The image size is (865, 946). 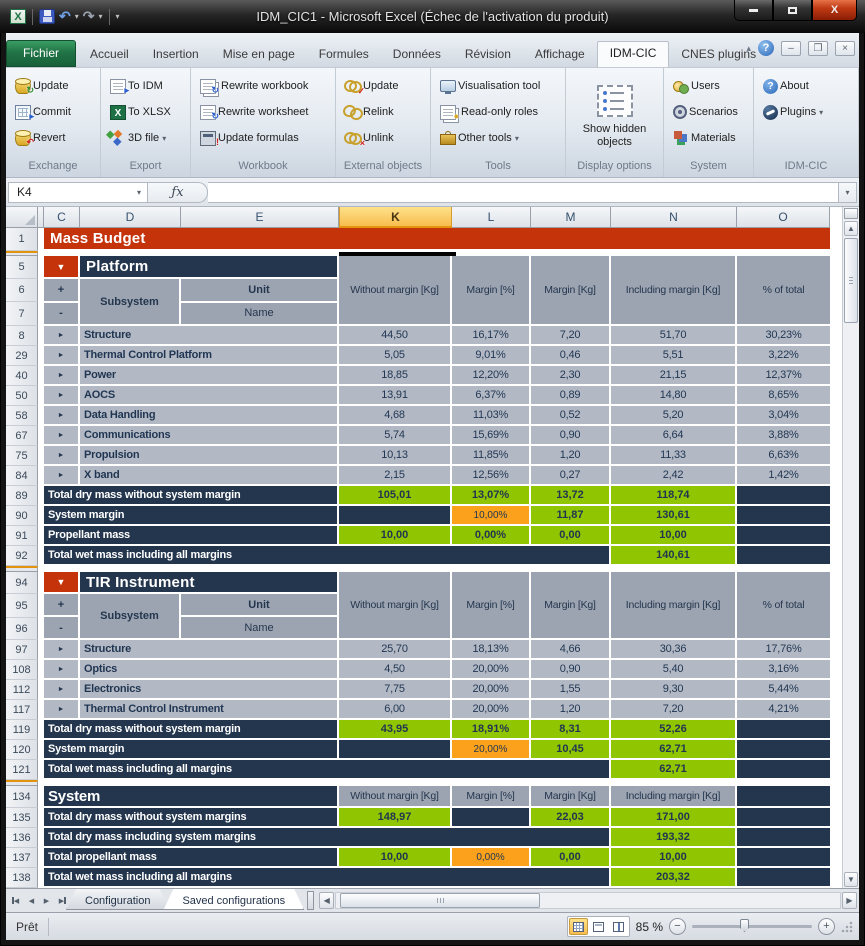 I want to click on cell-value: 5,74, so click(x=394, y=435).